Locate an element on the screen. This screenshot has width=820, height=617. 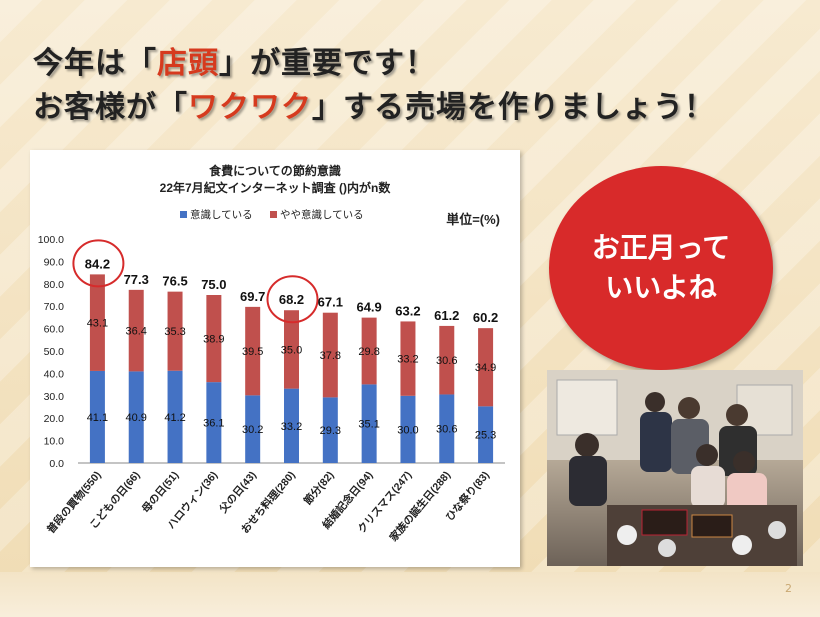
data-label-total: 69.7 is located at coordinates (252, 296).